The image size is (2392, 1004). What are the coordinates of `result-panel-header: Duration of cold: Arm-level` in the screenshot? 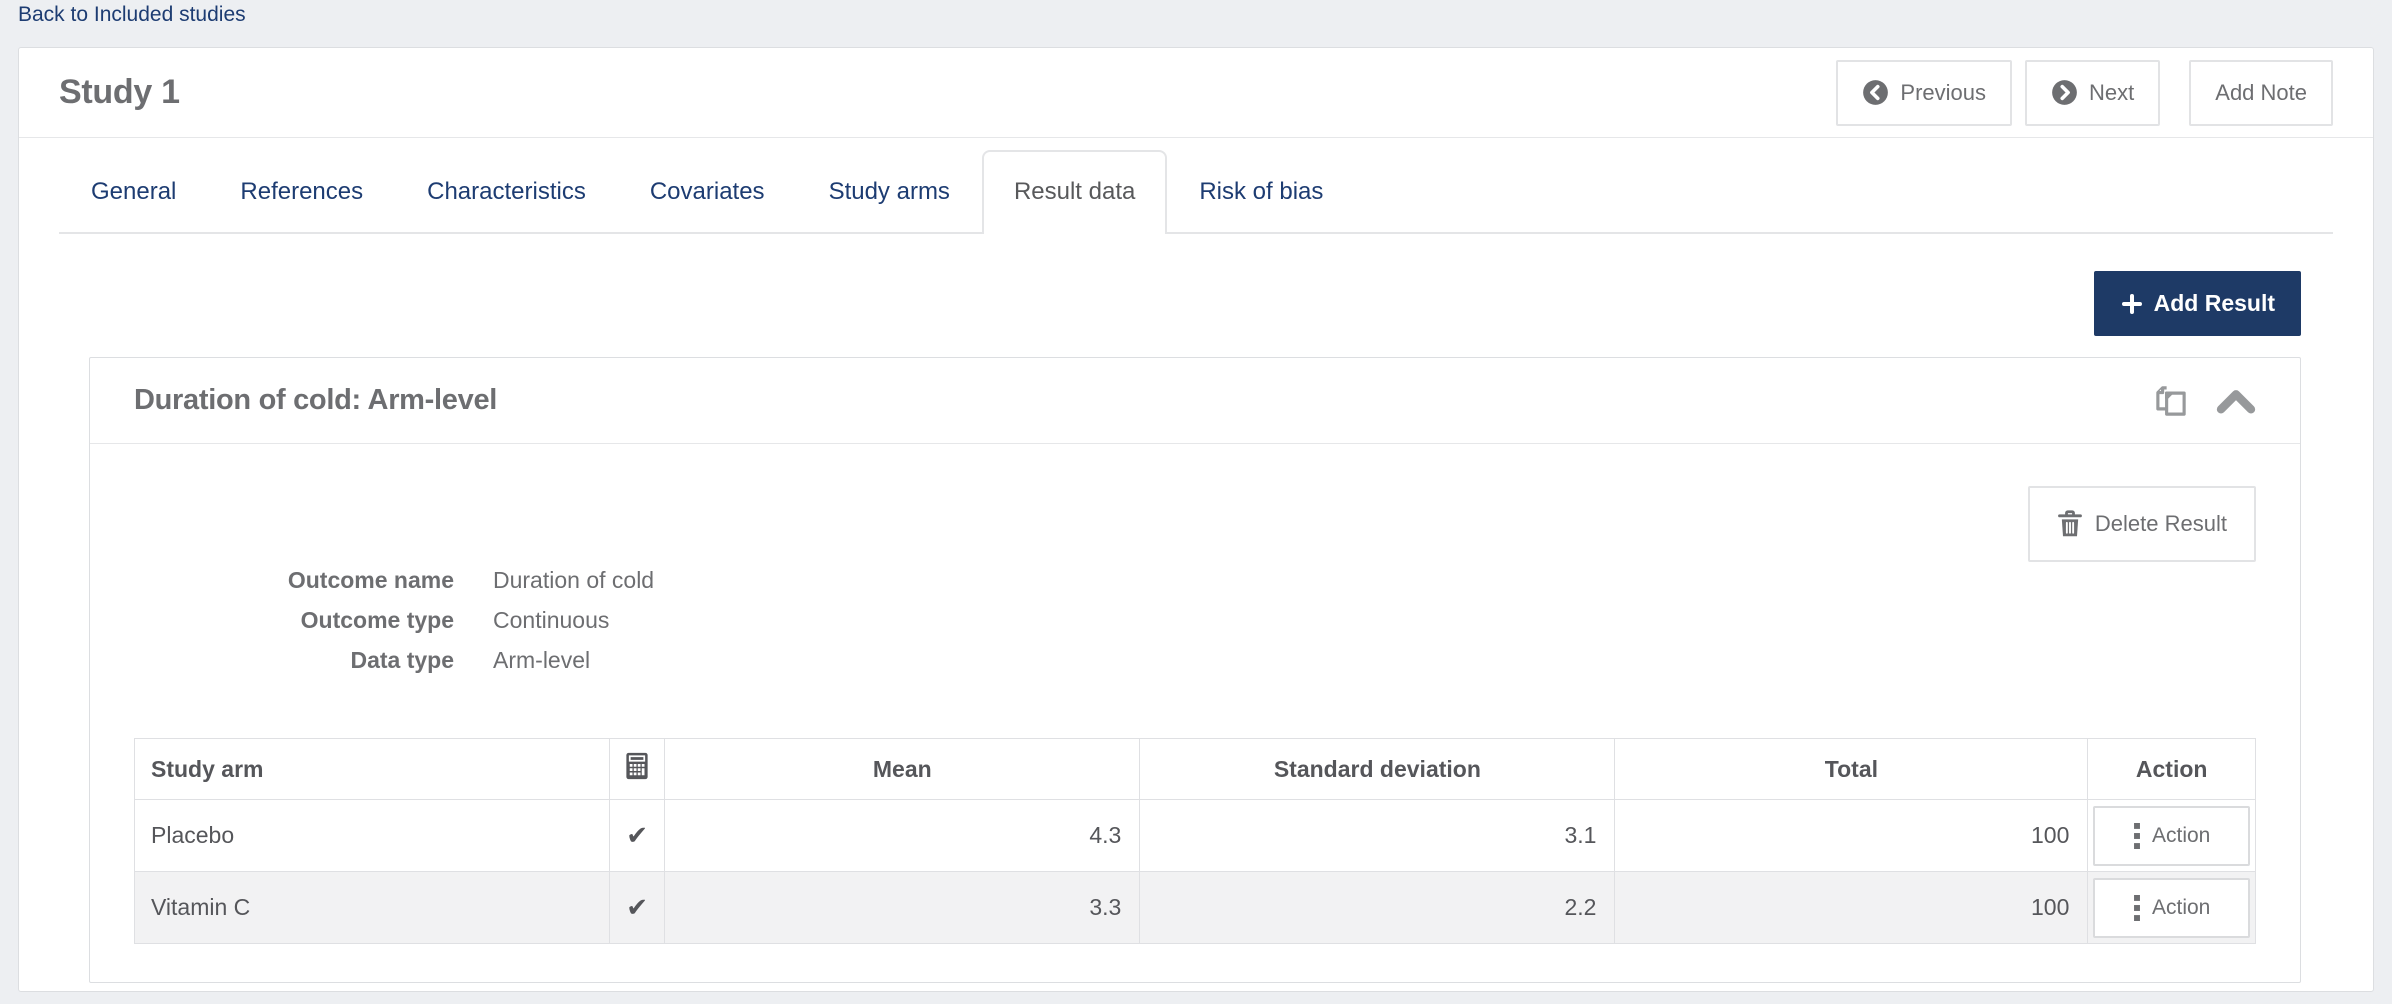 It's located at (1195, 401).